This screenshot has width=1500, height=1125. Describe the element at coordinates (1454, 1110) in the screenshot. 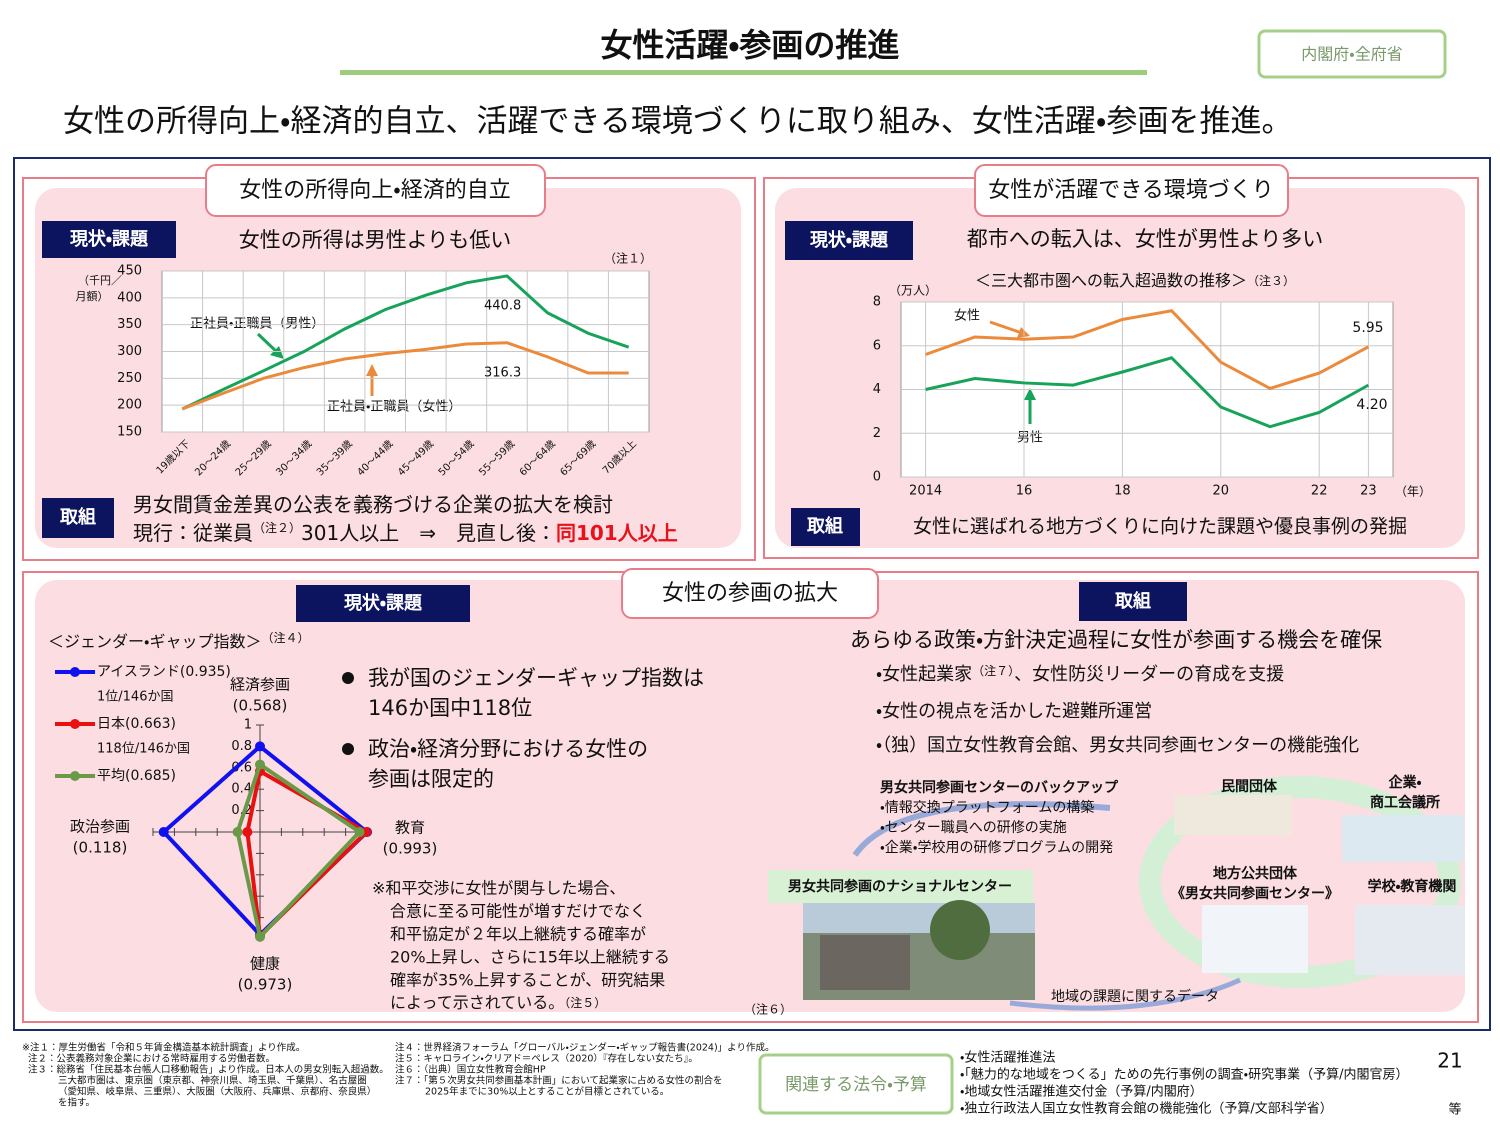

I see `etc: 等` at that location.